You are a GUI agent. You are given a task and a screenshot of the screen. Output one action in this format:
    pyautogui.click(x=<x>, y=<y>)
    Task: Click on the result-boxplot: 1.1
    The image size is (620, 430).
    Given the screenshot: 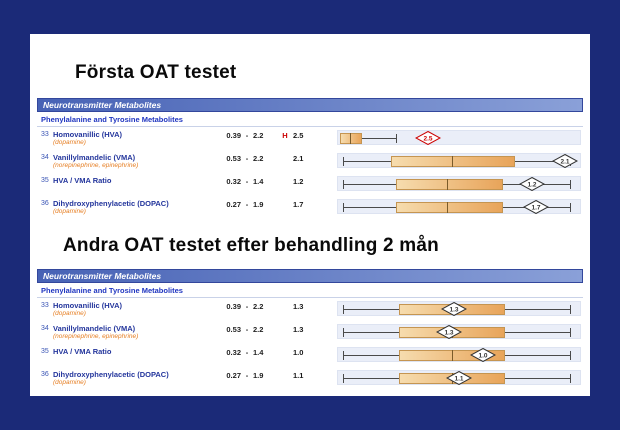 What is the action you would take?
    pyautogui.click(x=459, y=377)
    